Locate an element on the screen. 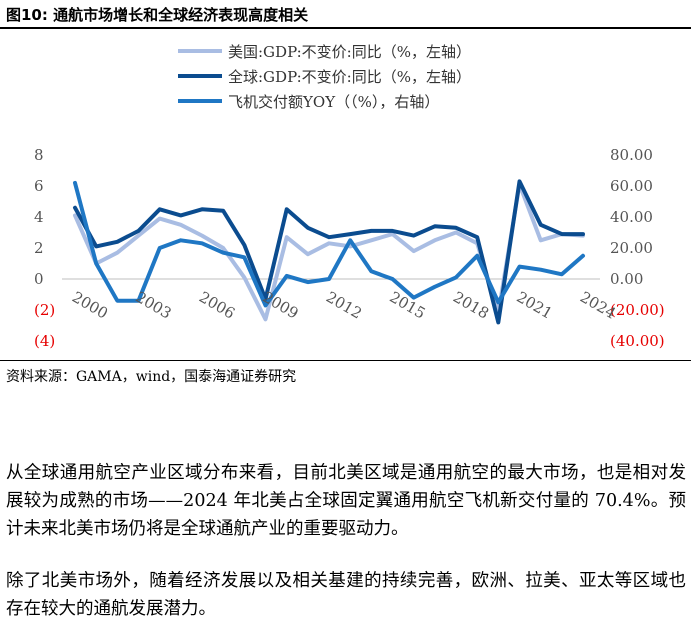 The image size is (691, 623). right-tick-label: (20.00) is located at coordinates (637, 310).